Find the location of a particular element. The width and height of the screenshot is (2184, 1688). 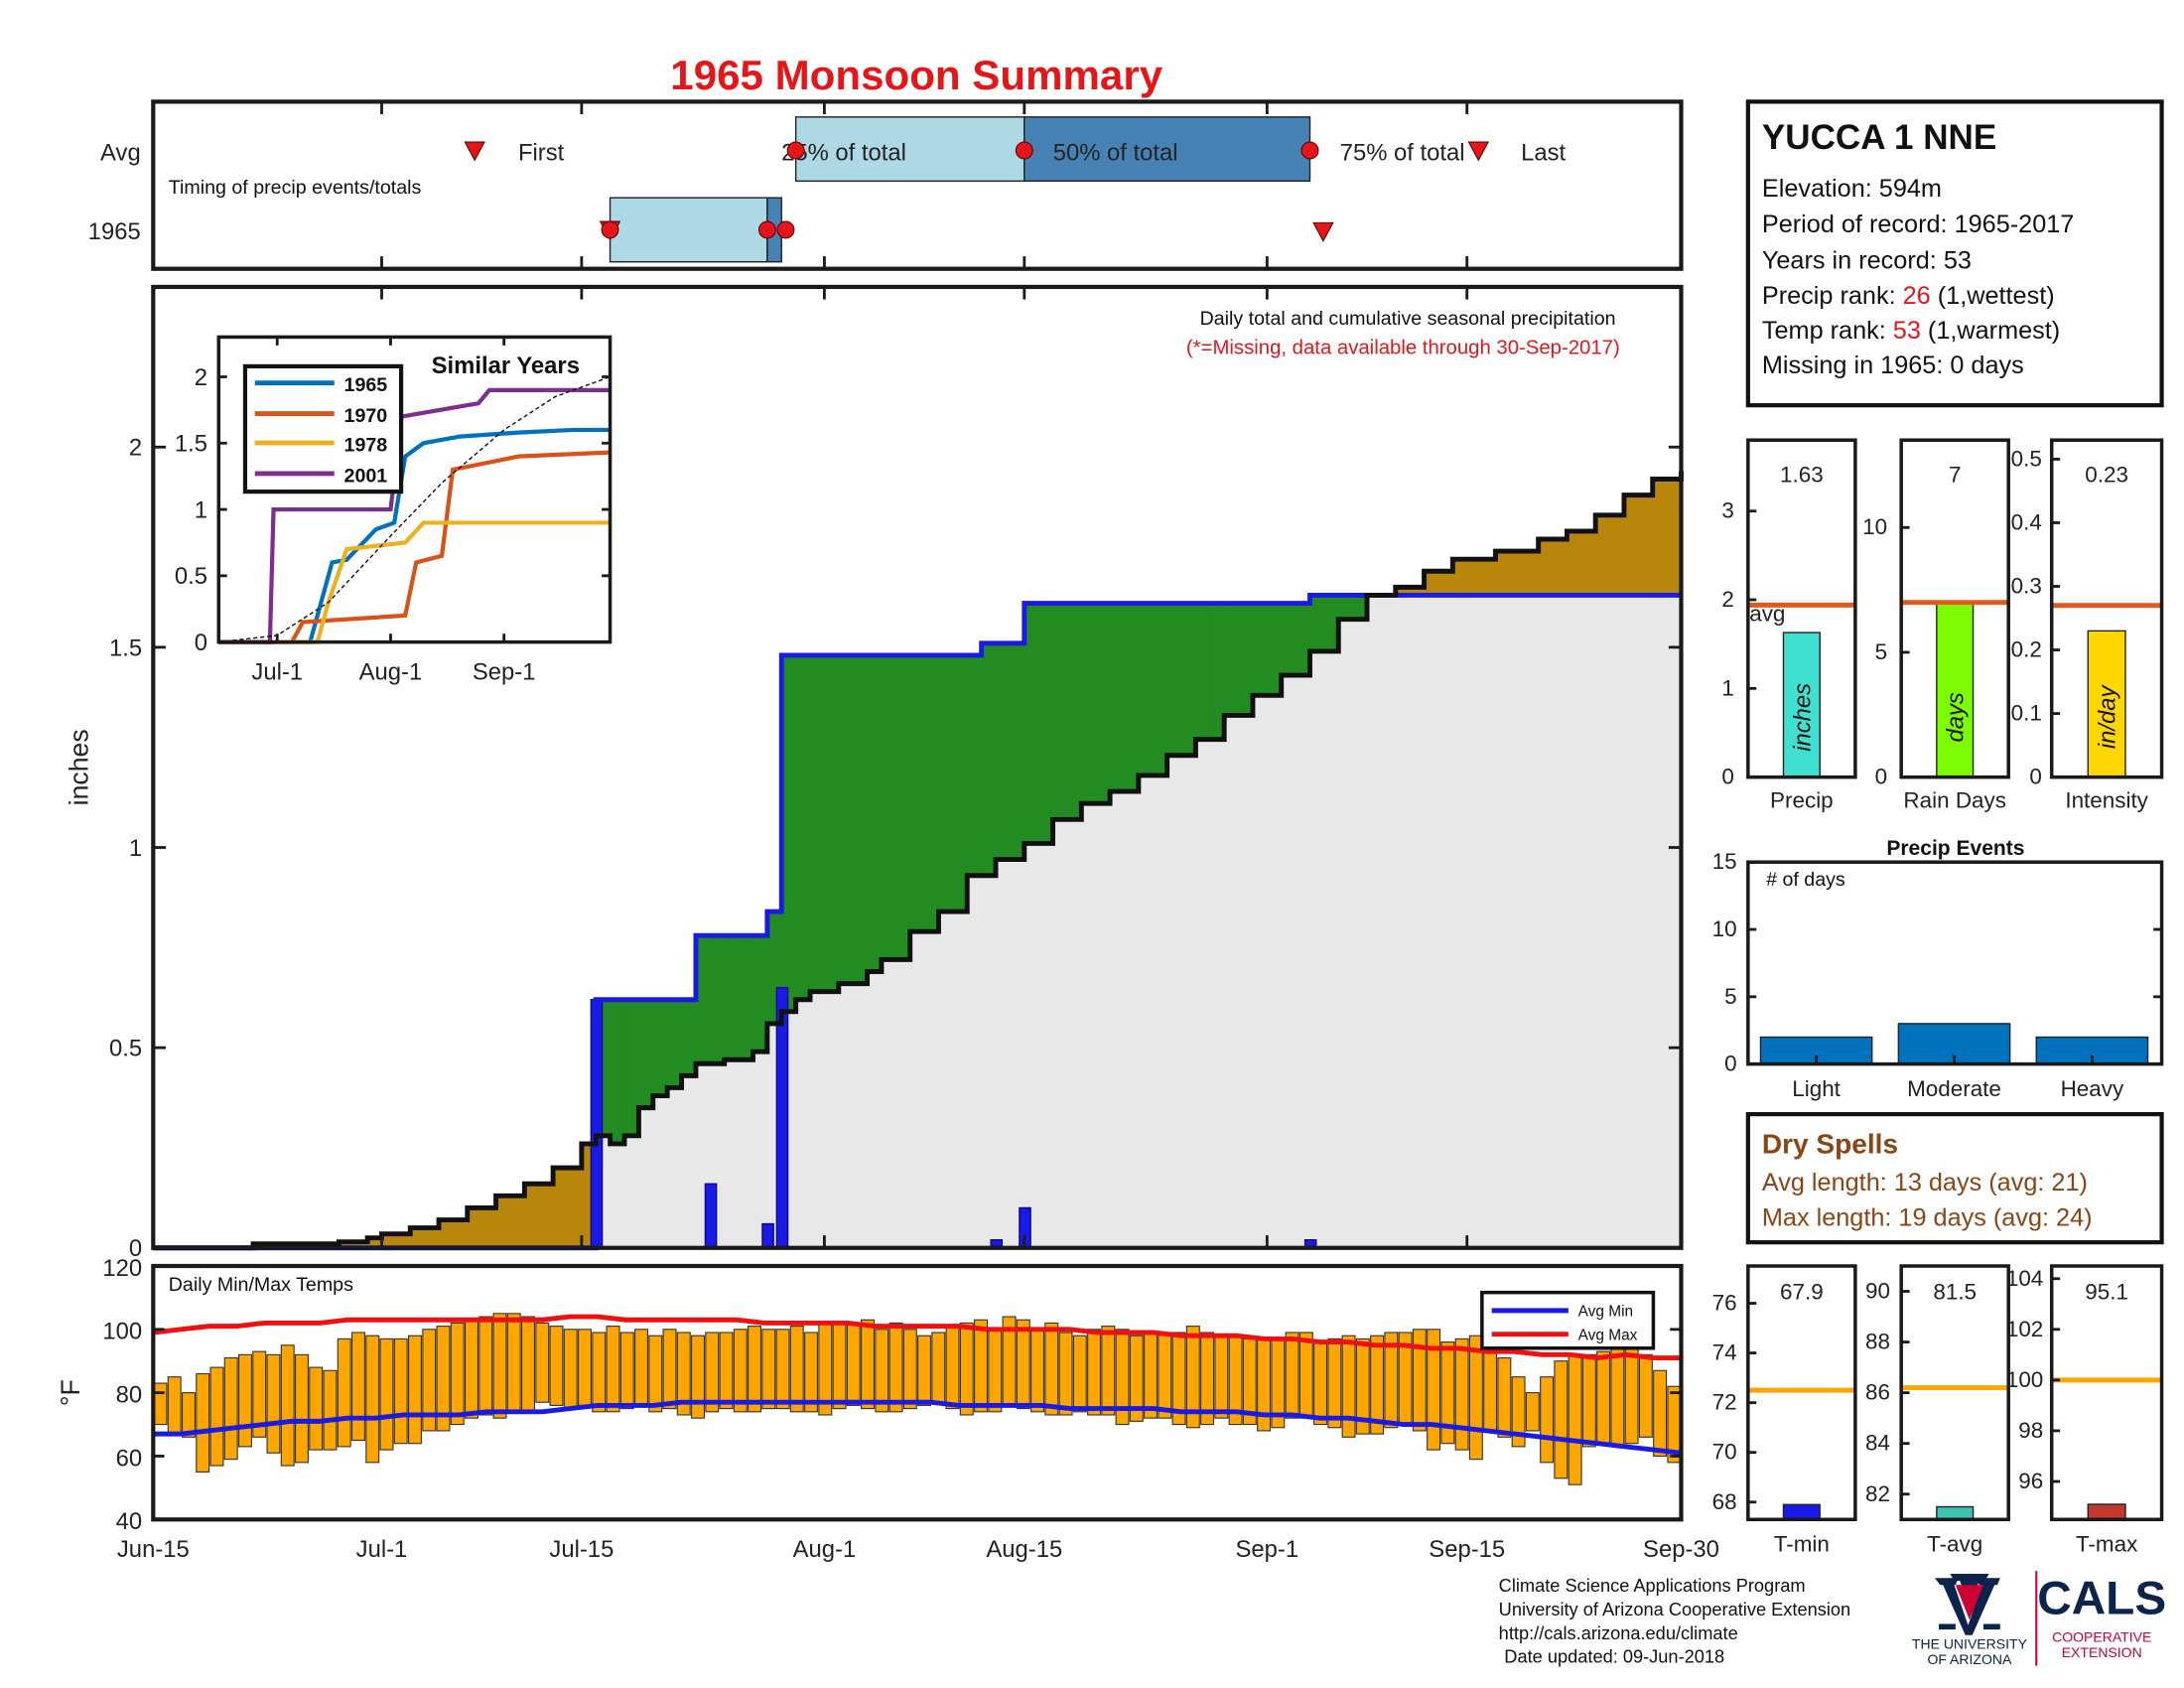

temp-summary-bg is located at coordinates (1955, 1393).